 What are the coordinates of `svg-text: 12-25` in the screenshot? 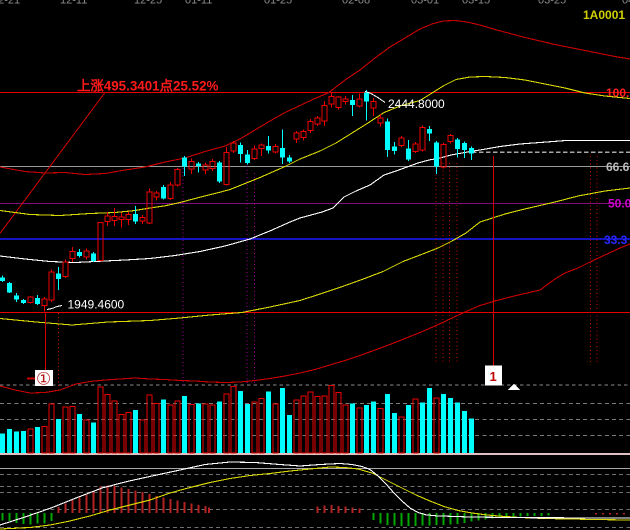 It's located at (148, 3).